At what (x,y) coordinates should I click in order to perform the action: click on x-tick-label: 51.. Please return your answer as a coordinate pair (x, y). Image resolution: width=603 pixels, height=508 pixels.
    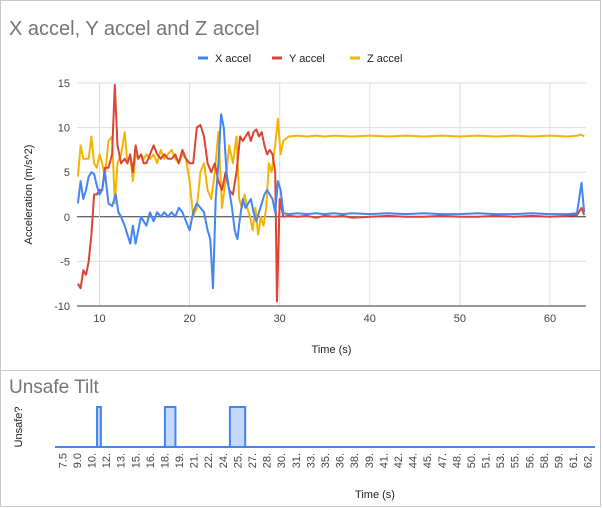
    Looking at the image, I should click on (487, 460).